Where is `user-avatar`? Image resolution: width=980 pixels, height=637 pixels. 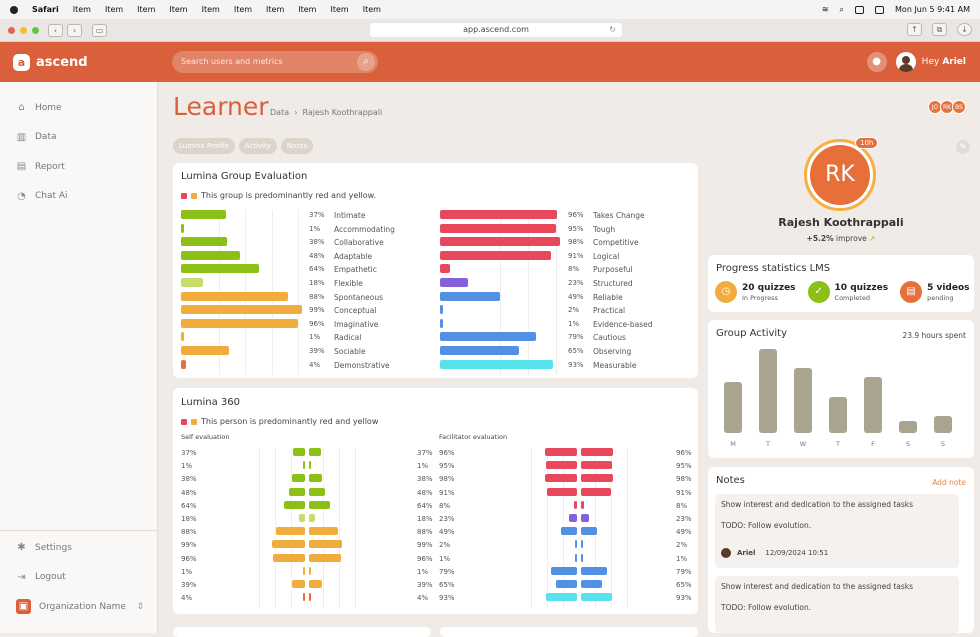 user-avatar is located at coordinates (905, 62).